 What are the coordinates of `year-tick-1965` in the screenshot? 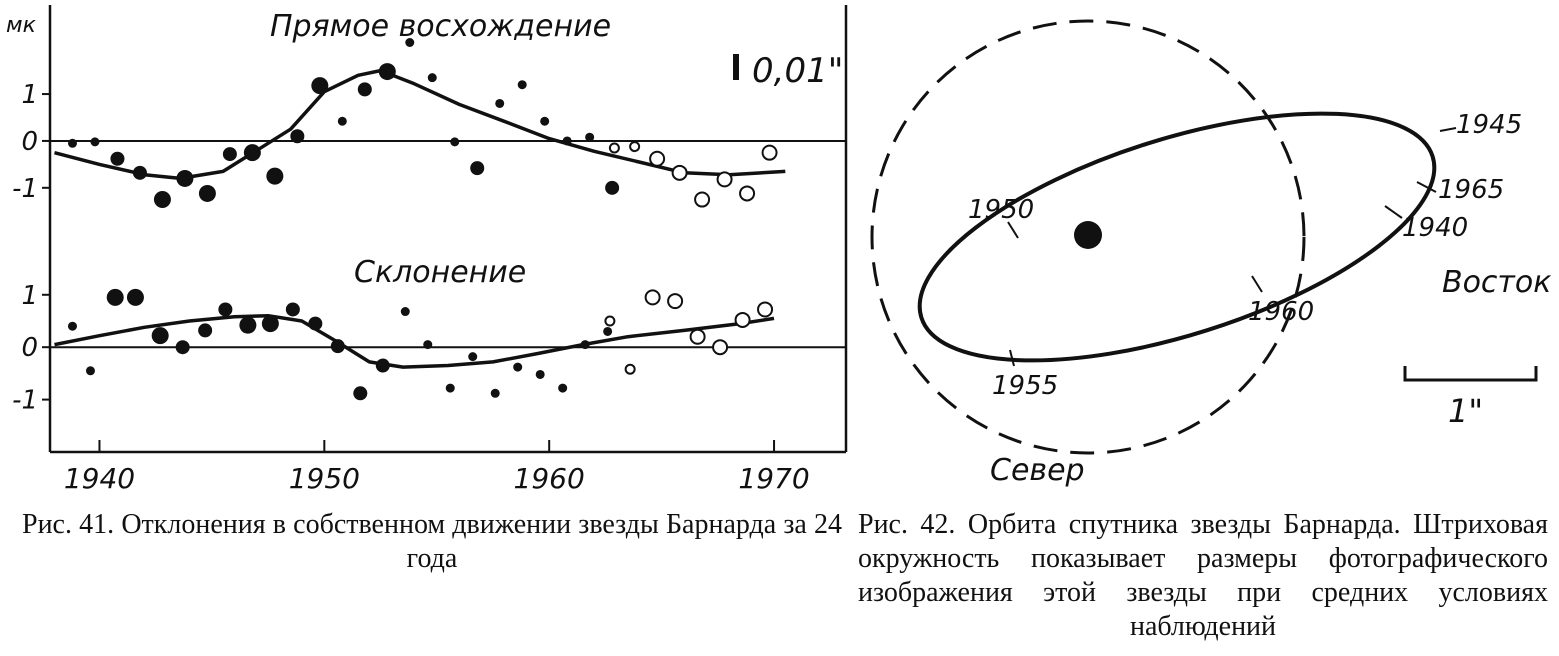 It's located at (1426, 187).